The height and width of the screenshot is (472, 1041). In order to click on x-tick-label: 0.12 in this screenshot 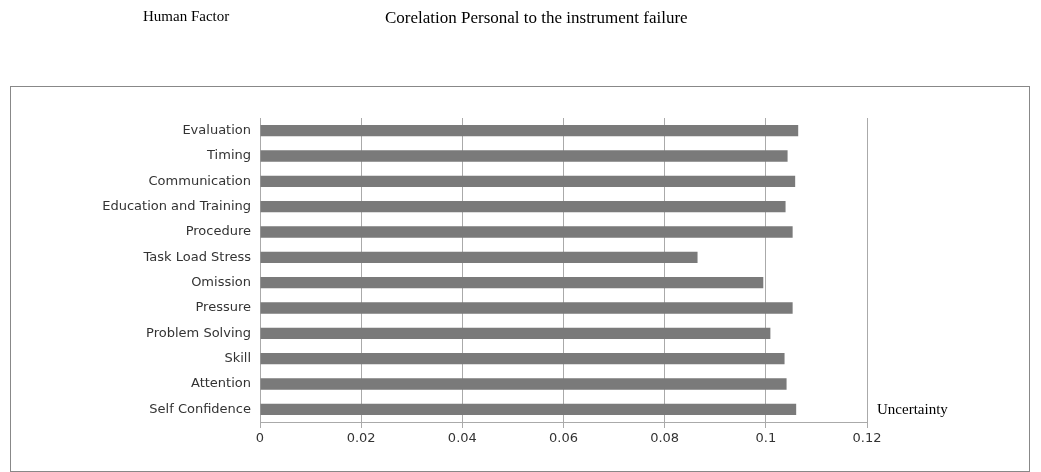, I will do `click(867, 438)`.